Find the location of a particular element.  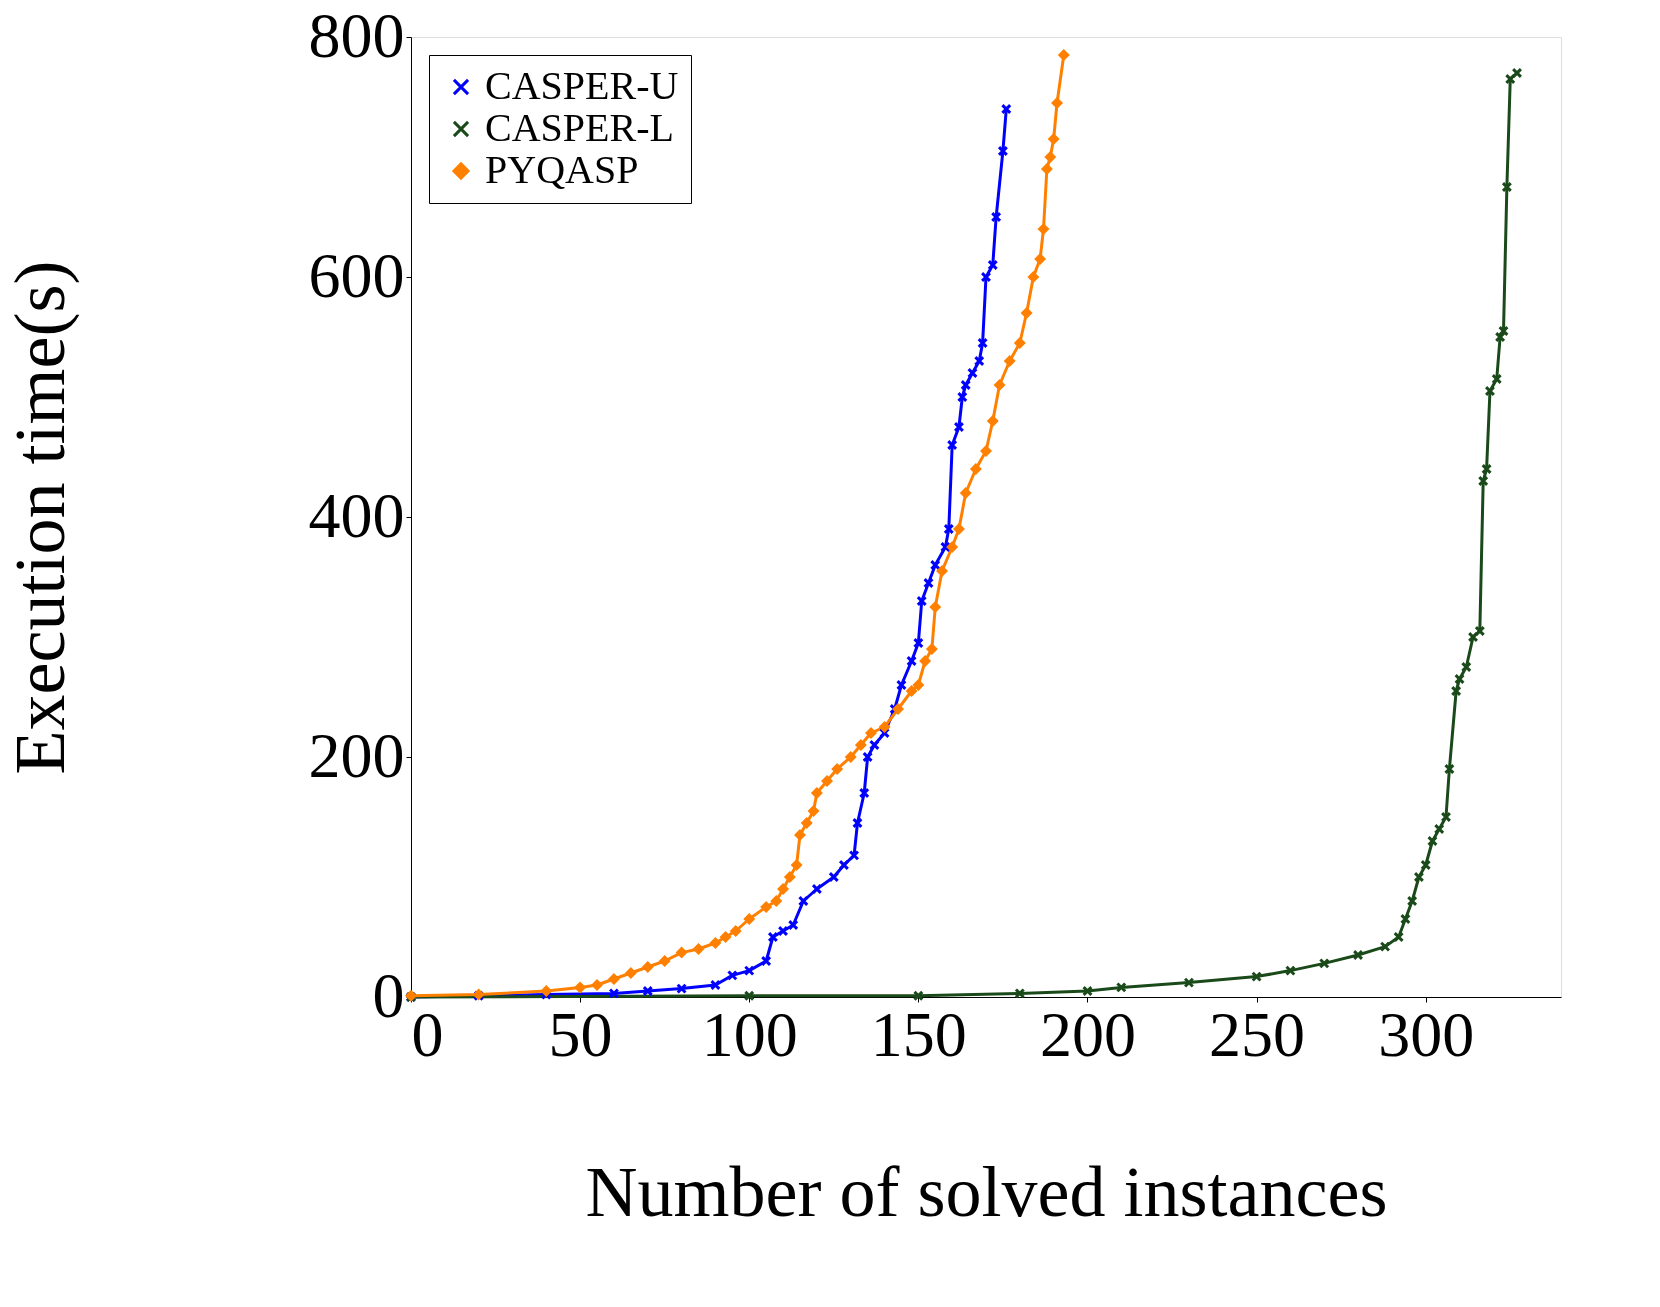

y-tick-label: 800 is located at coordinates (356, 35).